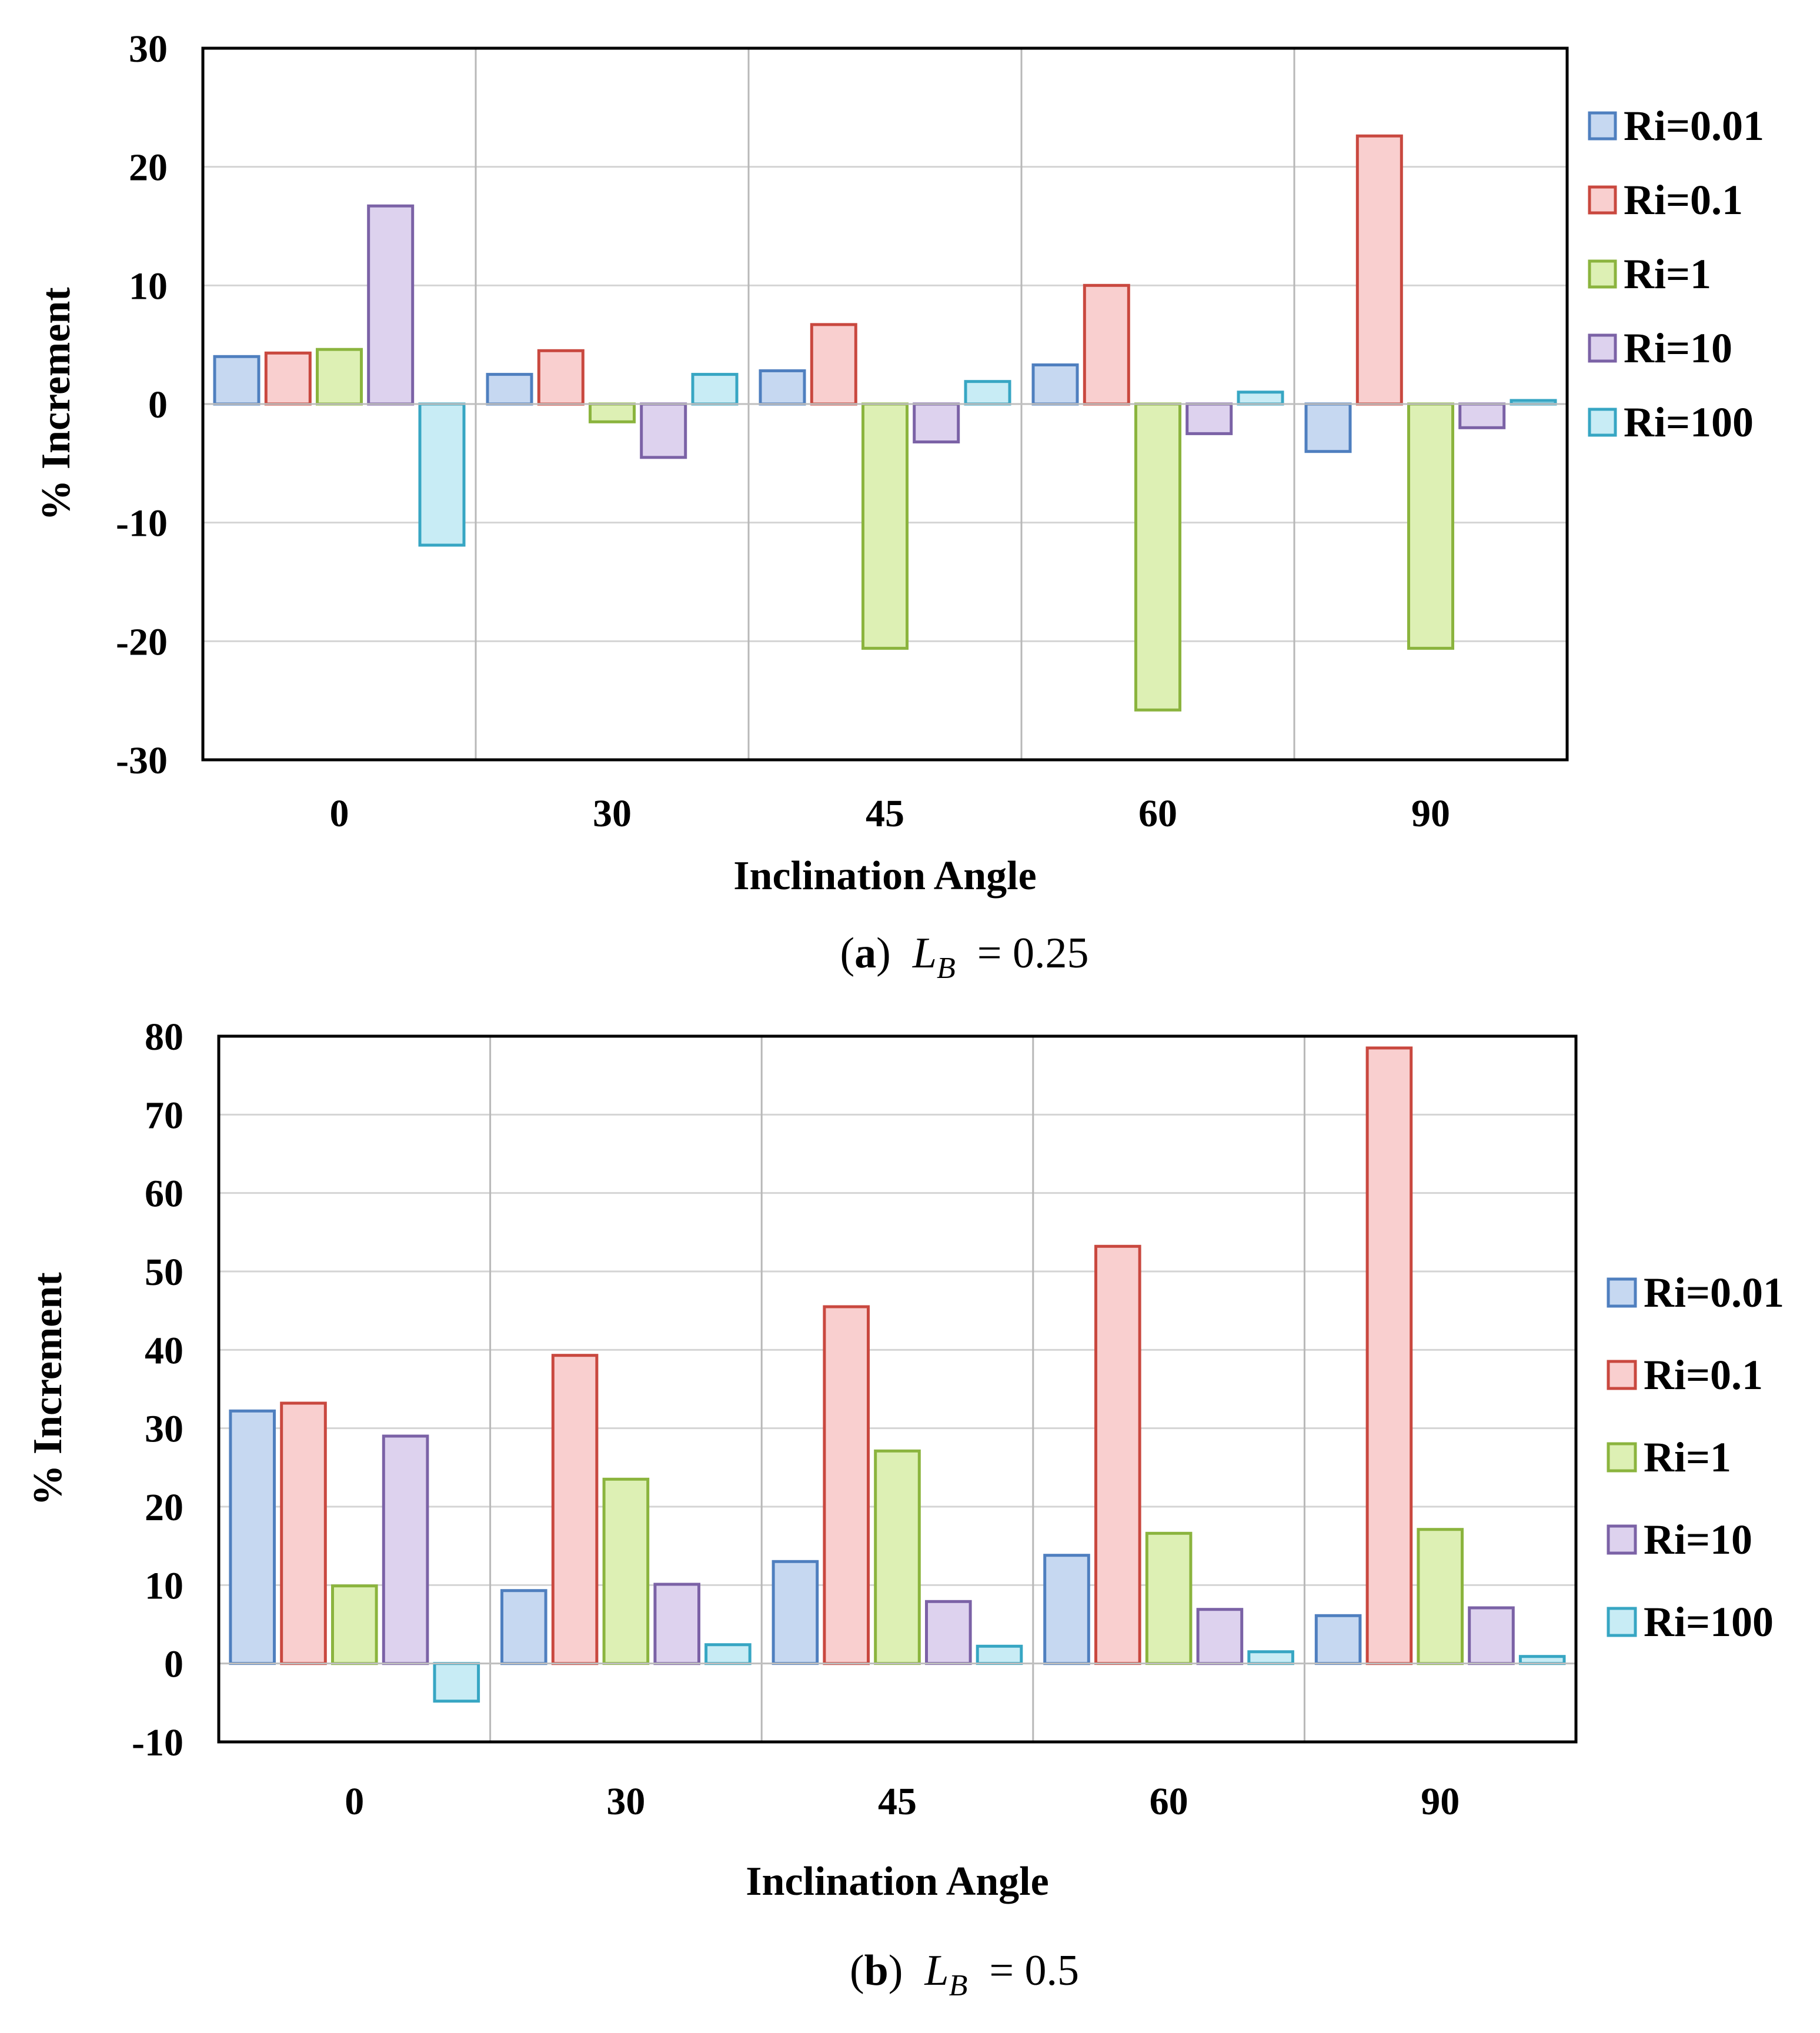 This screenshot has height=2033, width=1820. I want to click on y-tick-label: 50, so click(164, 1272).